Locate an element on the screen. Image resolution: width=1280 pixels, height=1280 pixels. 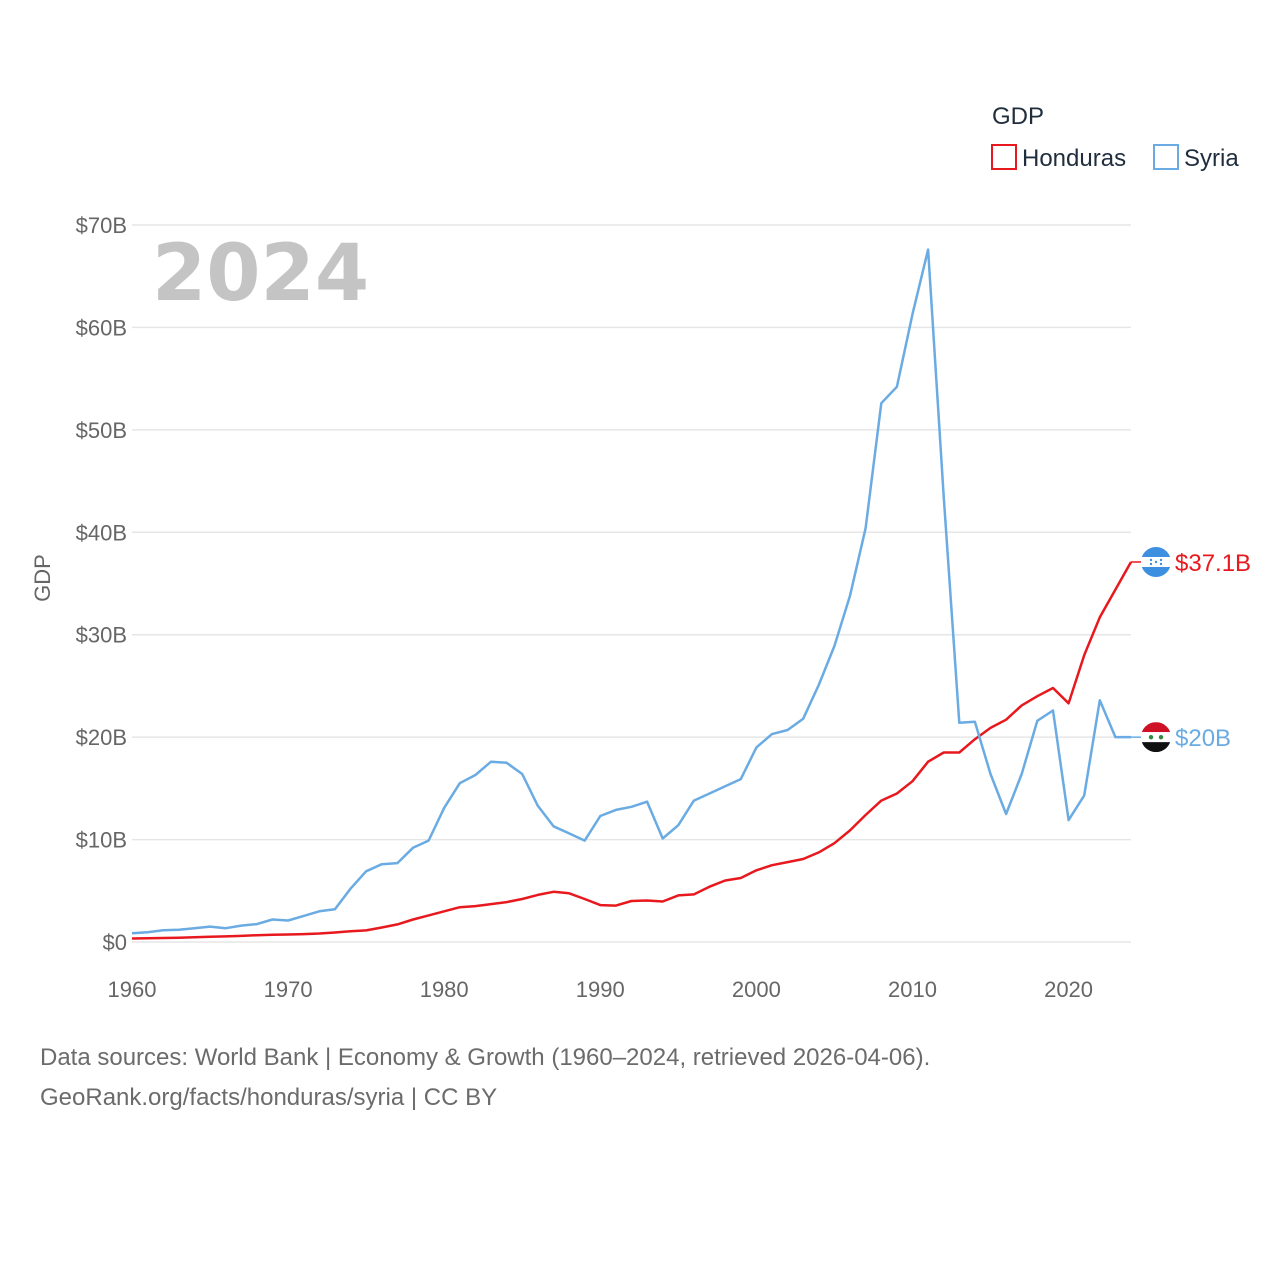
legend-label-syria: Syria is located at coordinates (1211, 158).